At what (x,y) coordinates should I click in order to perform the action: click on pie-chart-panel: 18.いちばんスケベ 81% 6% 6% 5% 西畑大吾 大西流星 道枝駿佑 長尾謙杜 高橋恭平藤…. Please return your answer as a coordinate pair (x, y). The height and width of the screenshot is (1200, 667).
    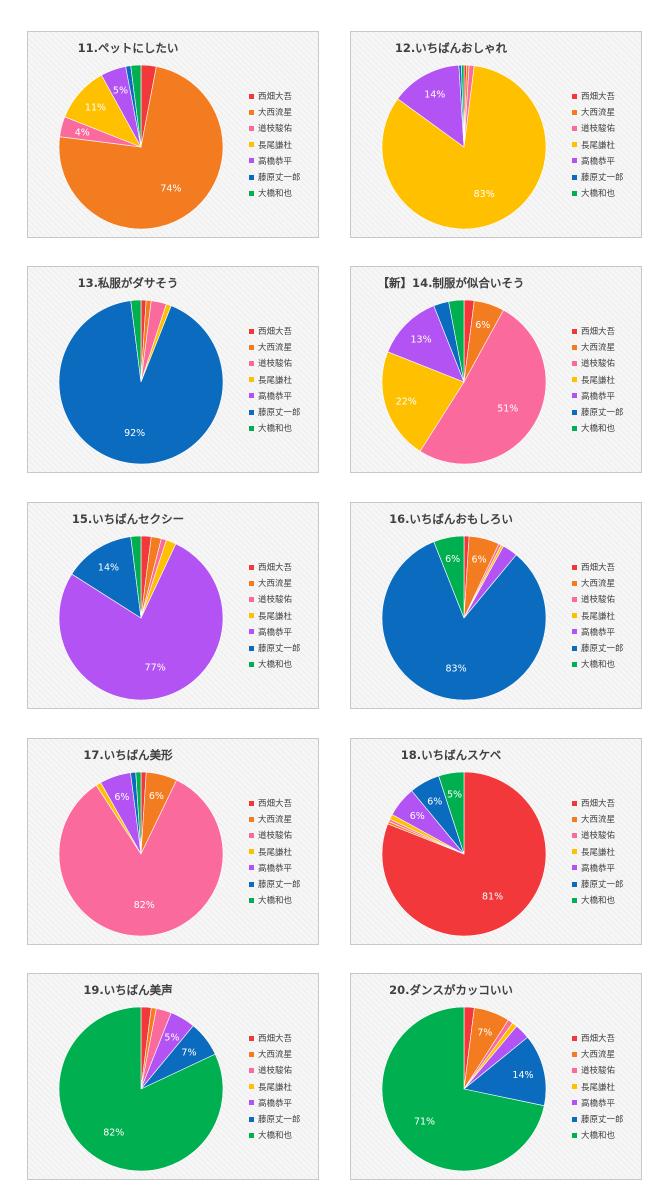
    Looking at the image, I should click on (496, 841).